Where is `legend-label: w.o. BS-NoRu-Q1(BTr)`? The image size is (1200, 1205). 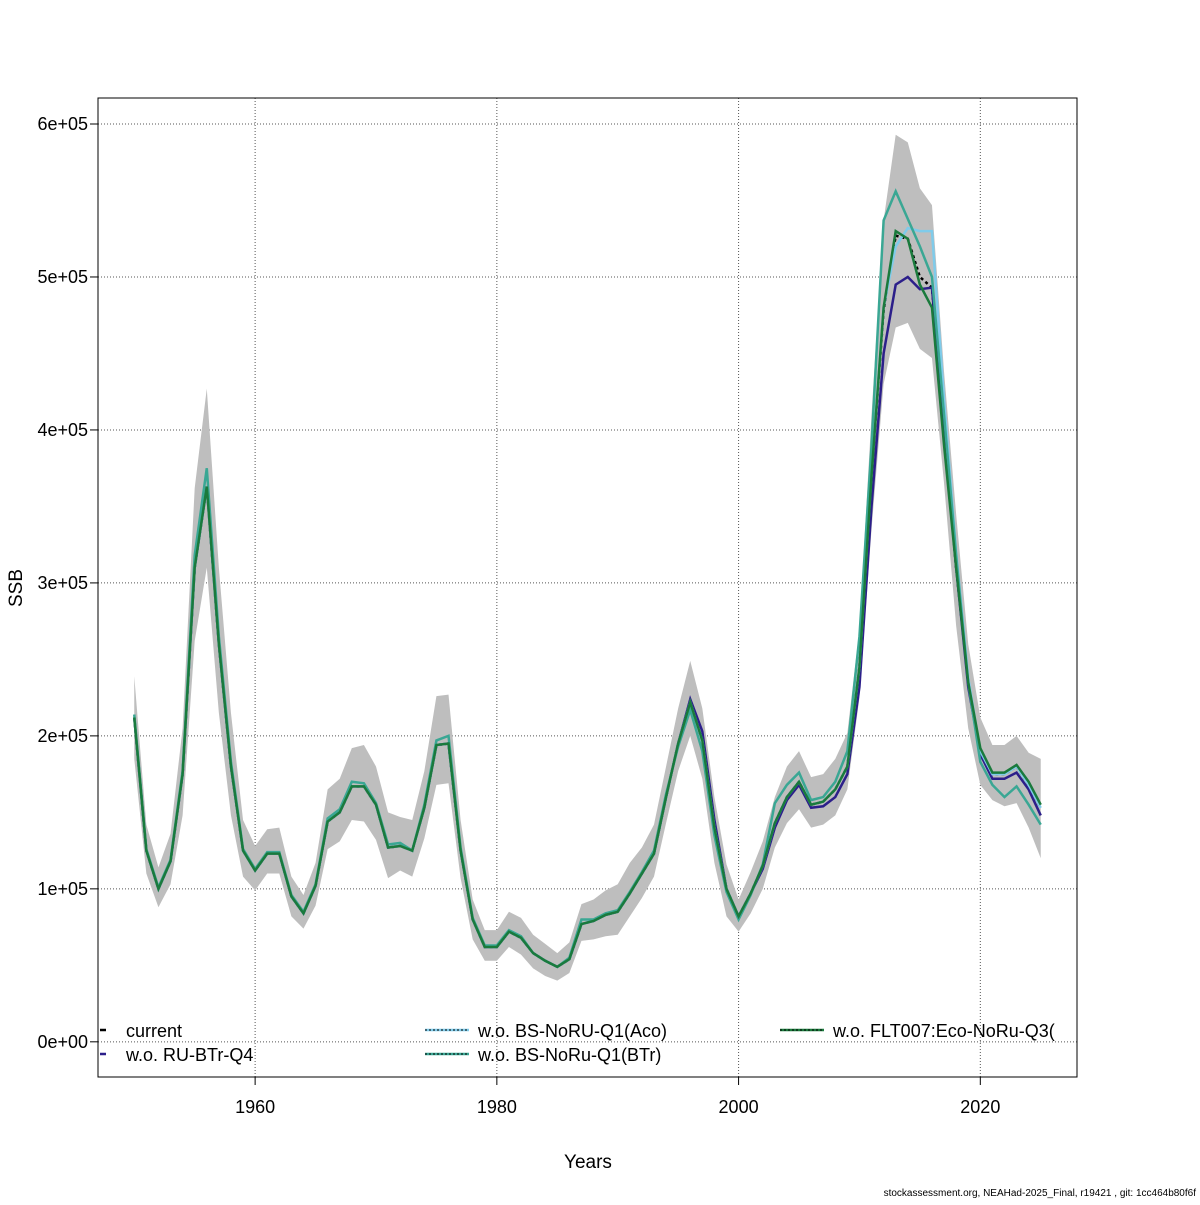 legend-label: w.o. BS-NoRu-Q1(BTr) is located at coordinates (569, 1055).